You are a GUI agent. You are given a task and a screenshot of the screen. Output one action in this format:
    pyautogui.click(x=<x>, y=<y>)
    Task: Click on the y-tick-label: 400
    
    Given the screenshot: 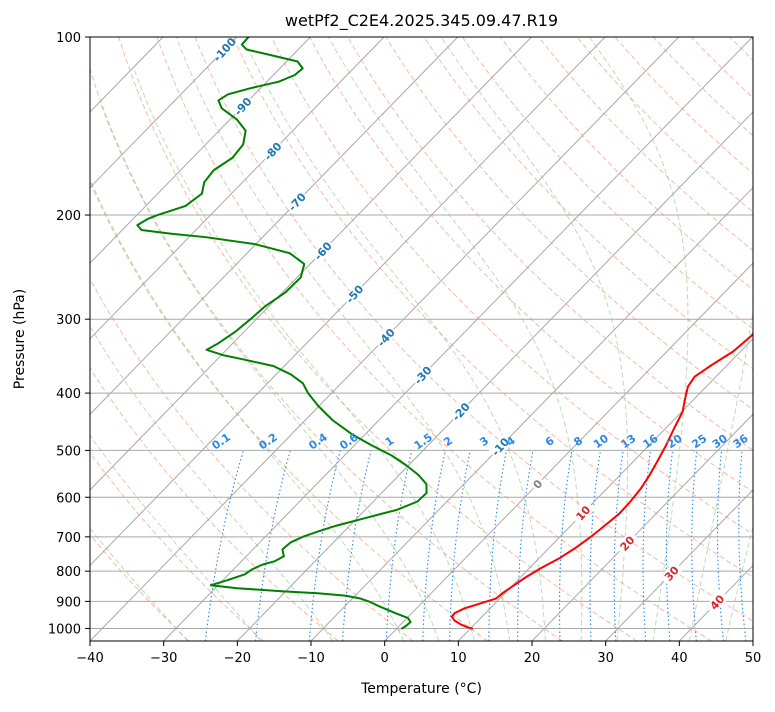 What is the action you would take?
    pyautogui.click(x=68, y=394)
    